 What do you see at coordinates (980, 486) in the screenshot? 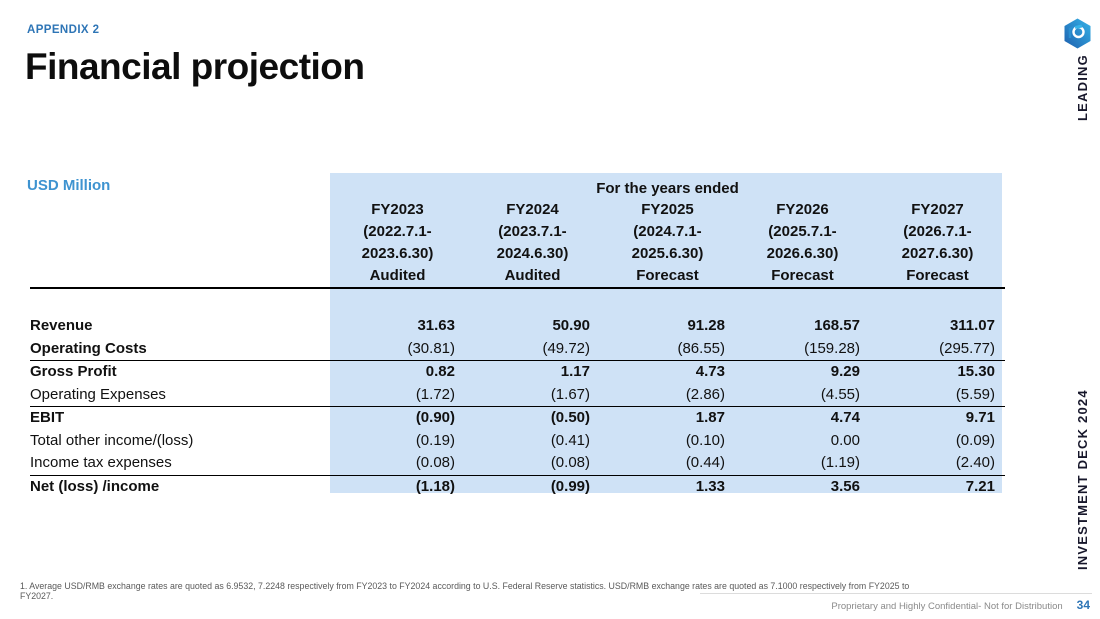
I see `cell-value: 7.21` at bounding box center [980, 486].